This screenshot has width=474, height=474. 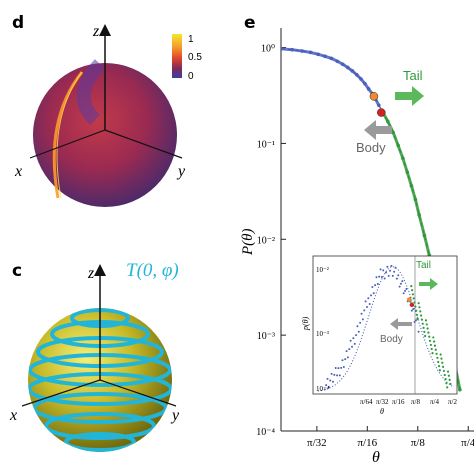 What do you see at coordinates (390, 437) in the screenshot?
I see `x-ticks: π/32 π/16 π/8 π/4` at bounding box center [390, 437].